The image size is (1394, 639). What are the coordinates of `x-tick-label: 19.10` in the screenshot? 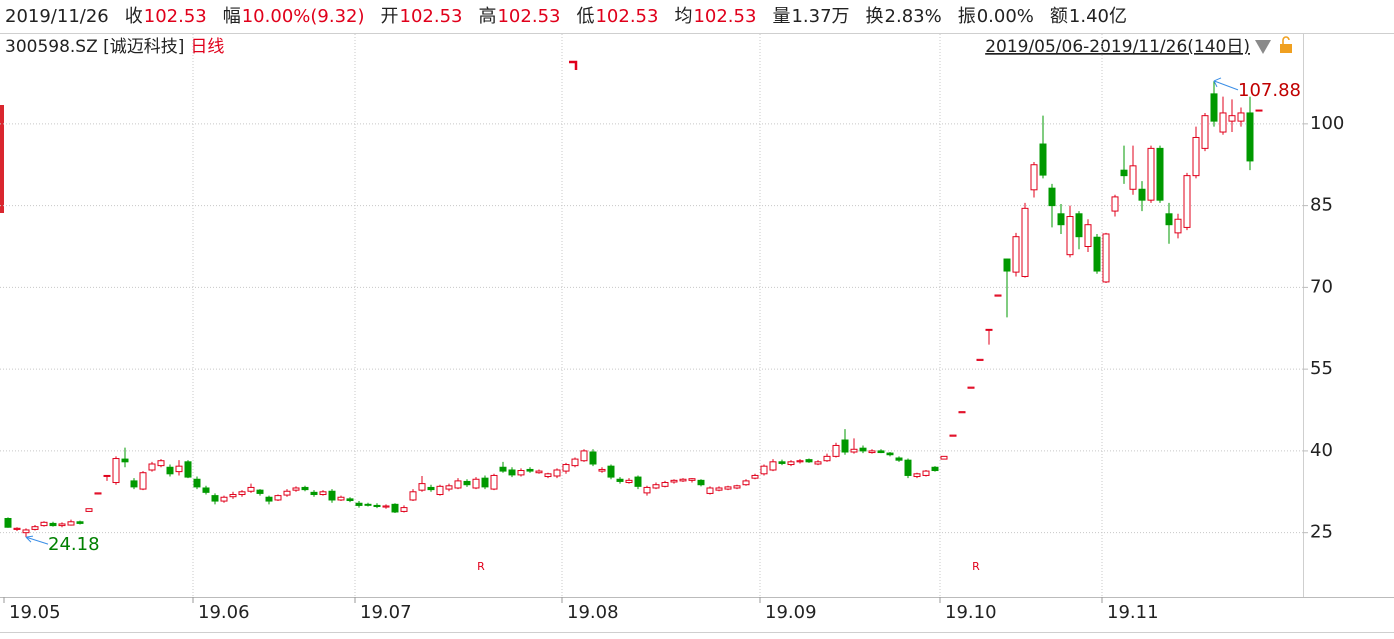 It's located at (971, 612).